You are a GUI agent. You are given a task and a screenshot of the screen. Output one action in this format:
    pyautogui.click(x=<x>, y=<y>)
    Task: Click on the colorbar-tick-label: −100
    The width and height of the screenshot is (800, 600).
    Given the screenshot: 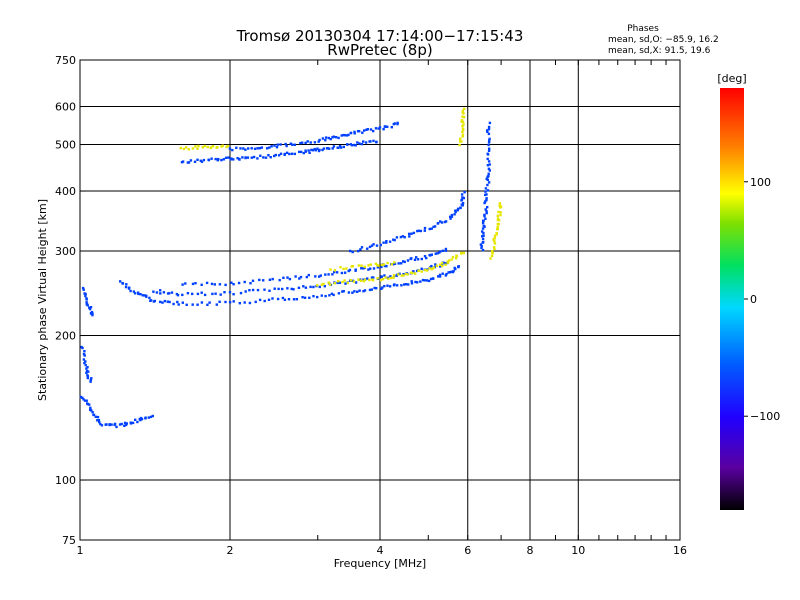 What is the action you would take?
    pyautogui.click(x=765, y=416)
    